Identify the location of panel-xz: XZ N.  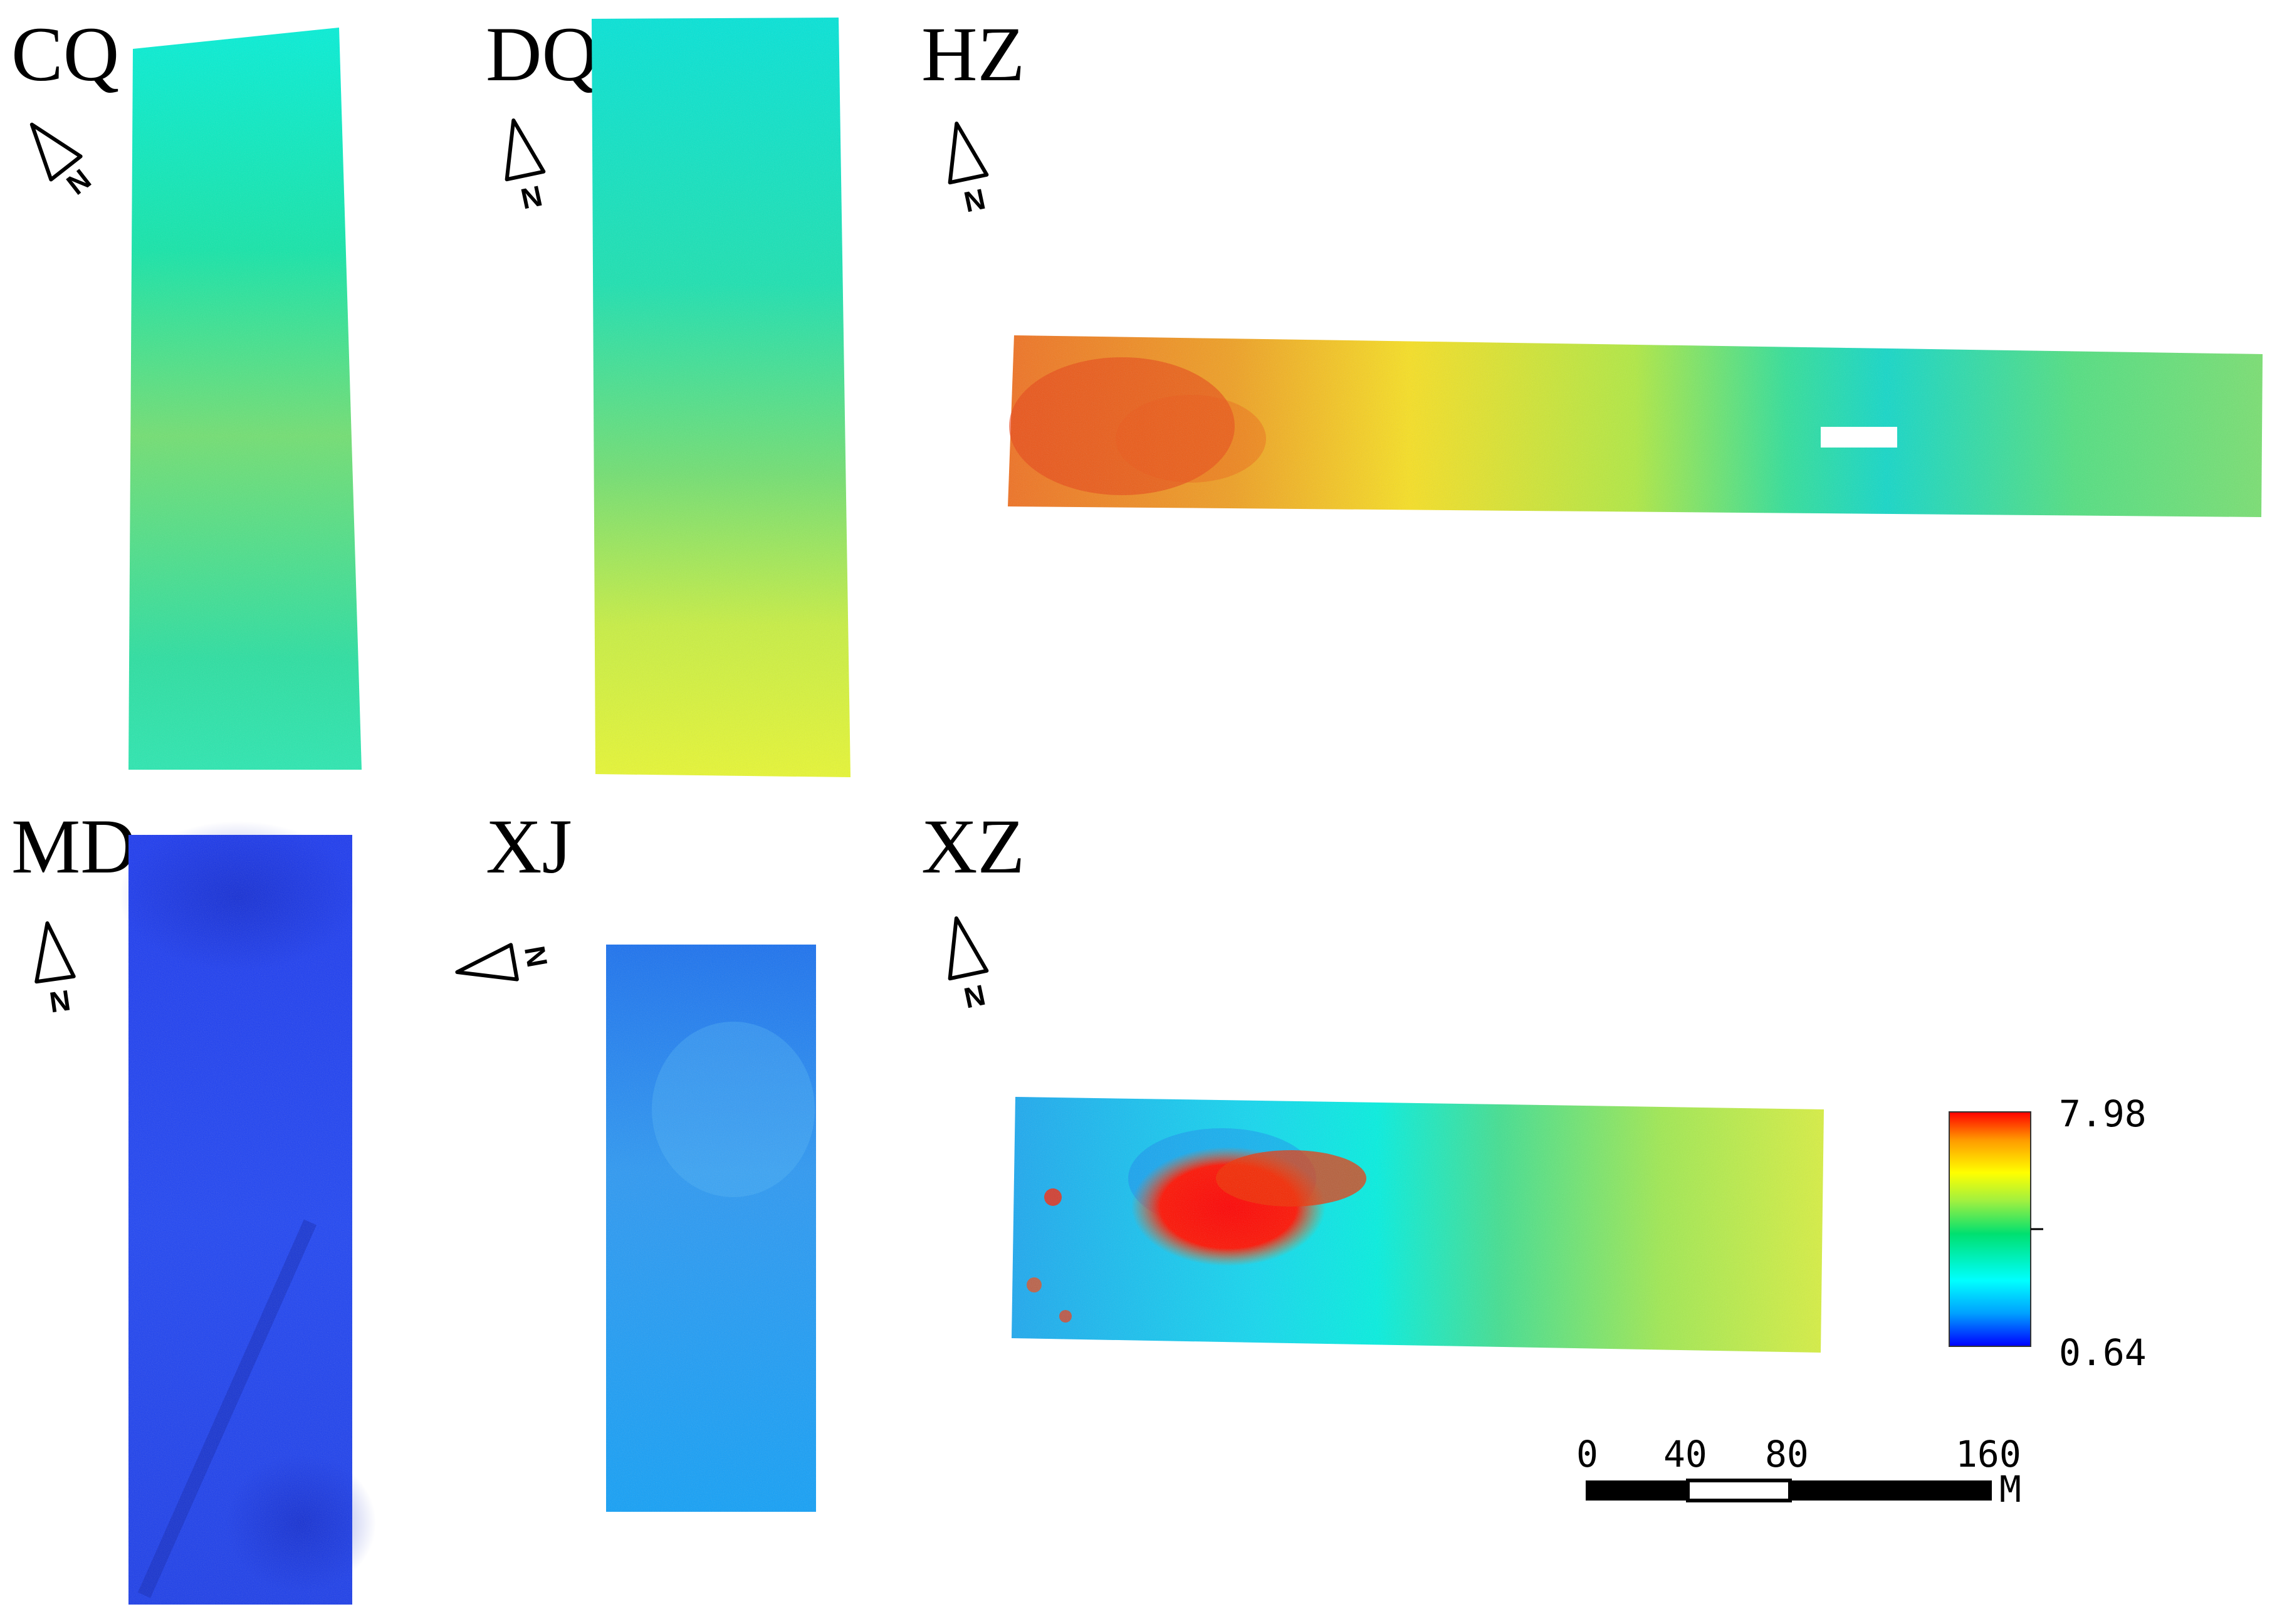
(1372, 1078).